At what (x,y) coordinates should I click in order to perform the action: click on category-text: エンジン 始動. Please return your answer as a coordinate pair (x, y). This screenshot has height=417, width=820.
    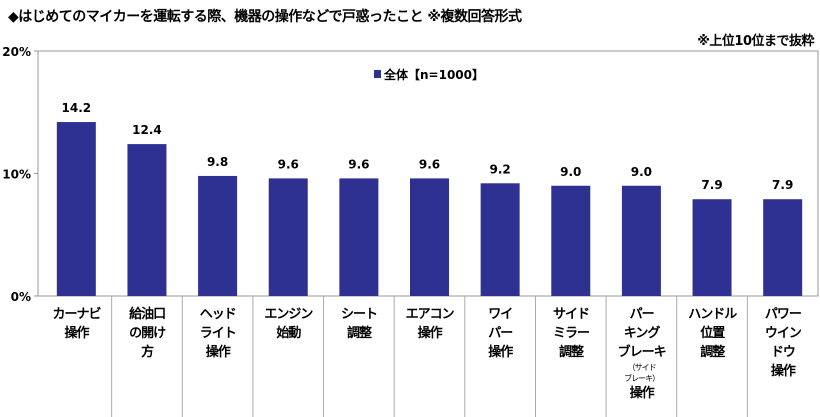
    Looking at the image, I should click on (288, 324).